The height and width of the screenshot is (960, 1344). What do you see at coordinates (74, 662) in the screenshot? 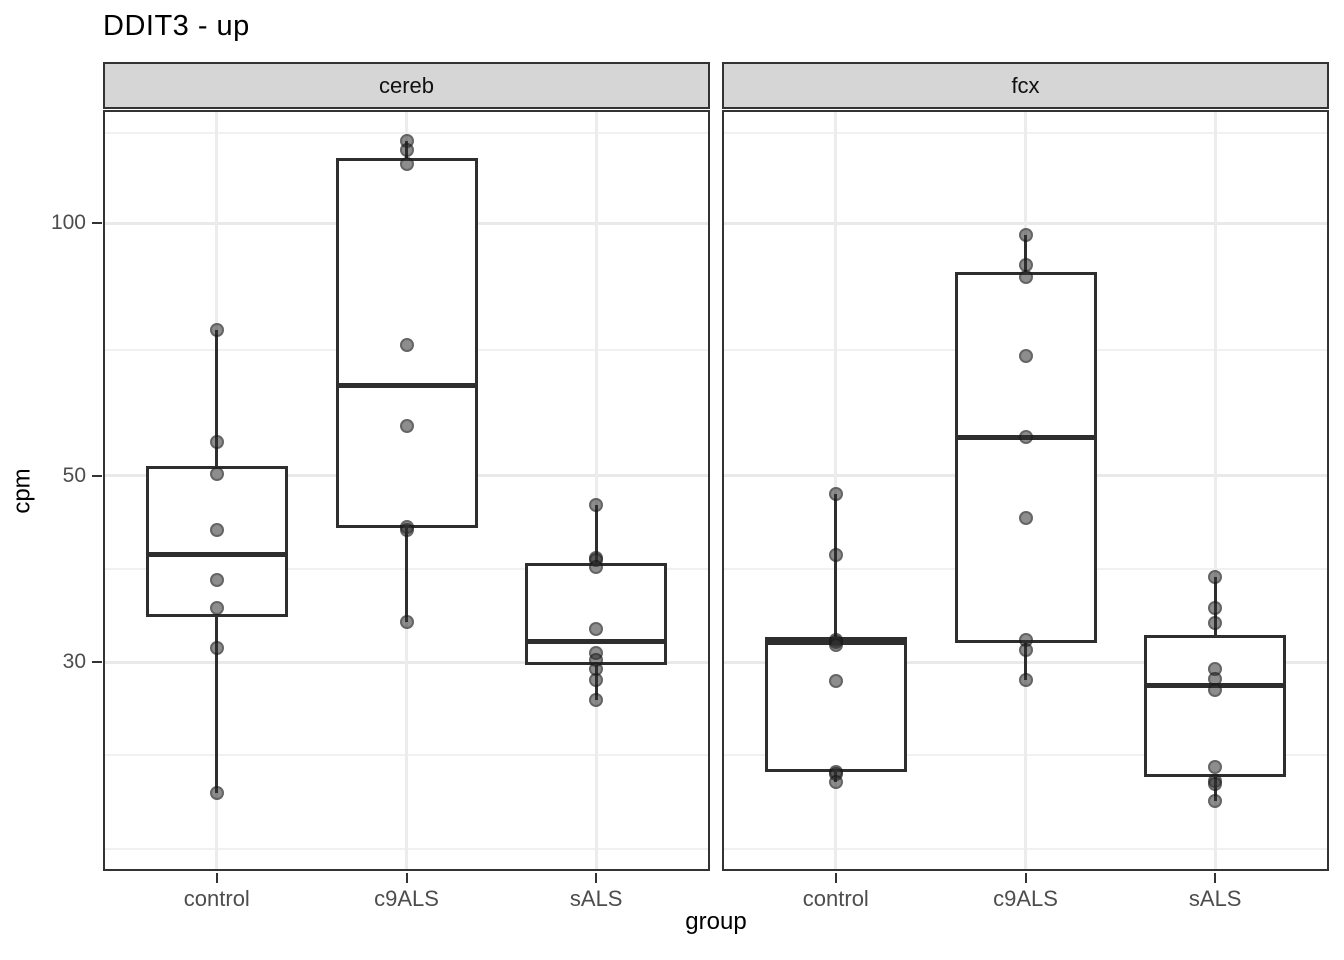
I see `y-tick-label: 30` at bounding box center [74, 662].